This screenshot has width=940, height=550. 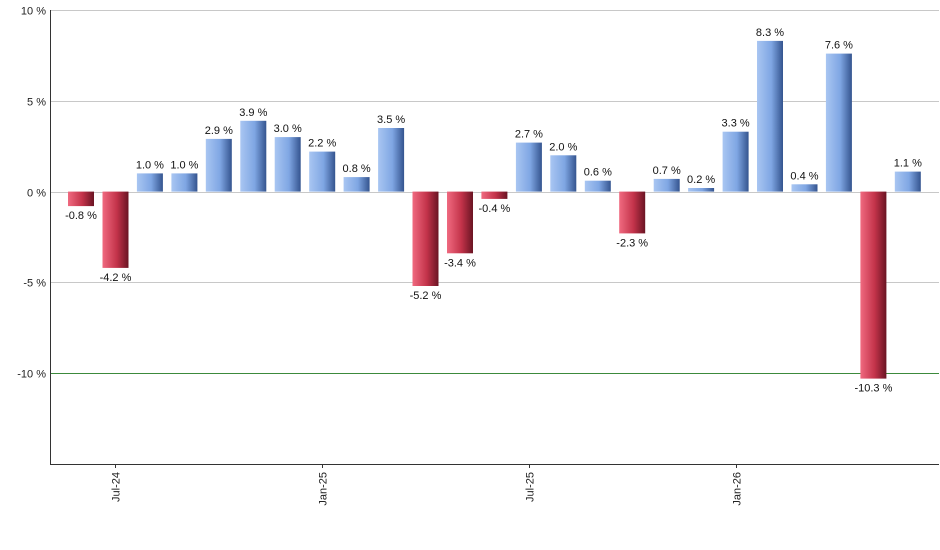 What do you see at coordinates (701, 180) in the screenshot?
I see `data-label: 0.2 %` at bounding box center [701, 180].